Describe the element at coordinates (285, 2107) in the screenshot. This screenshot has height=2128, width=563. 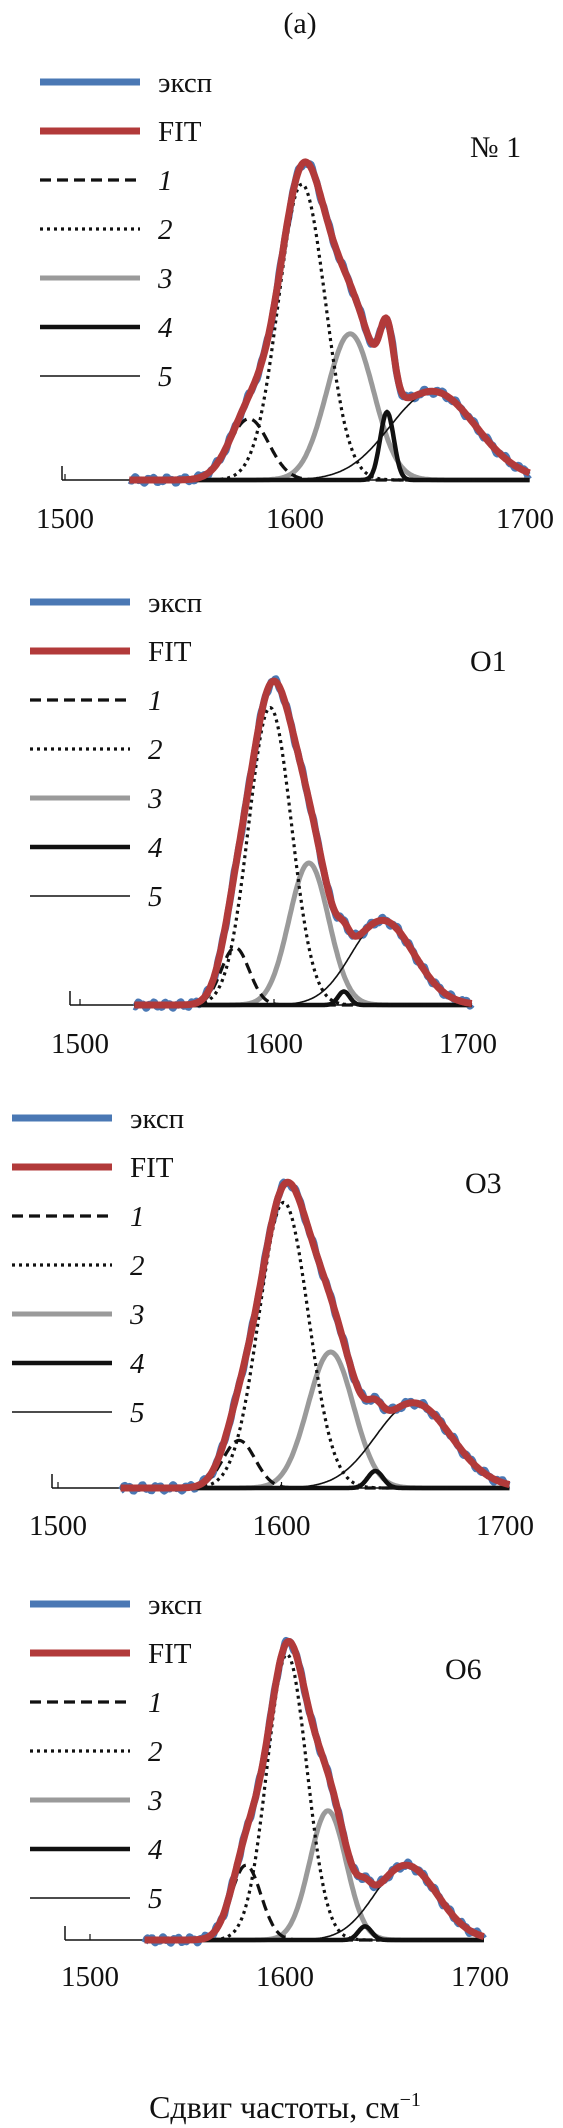
I see `x-axis-label: Сдвиг частоты, см−1` at that location.